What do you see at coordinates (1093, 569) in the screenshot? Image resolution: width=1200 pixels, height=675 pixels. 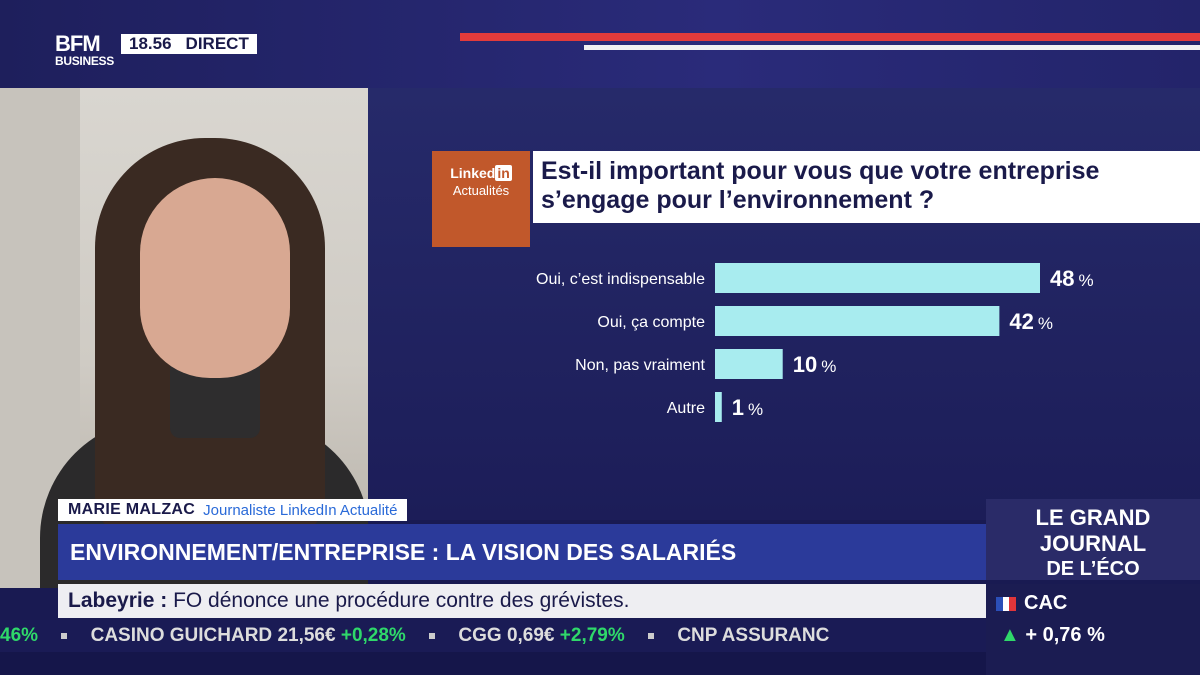 I see `show-logo-line-3: DE L’ÉCO` at bounding box center [1093, 569].